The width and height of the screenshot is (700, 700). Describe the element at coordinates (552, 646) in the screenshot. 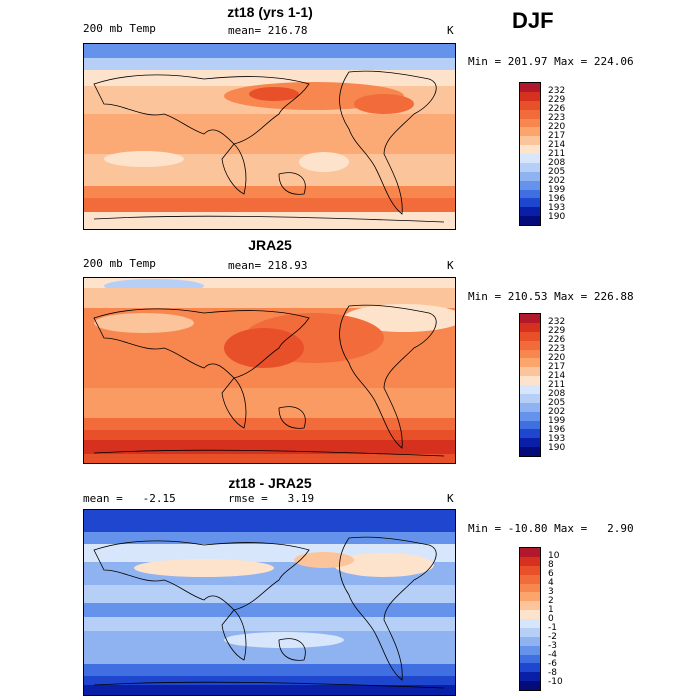

I see `colorbar-tick-label: -3` at that location.